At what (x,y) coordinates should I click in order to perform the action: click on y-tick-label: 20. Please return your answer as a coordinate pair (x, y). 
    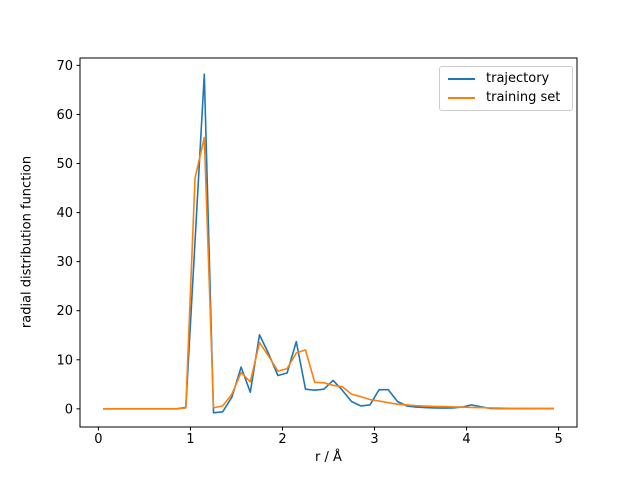
    Looking at the image, I should click on (64, 311).